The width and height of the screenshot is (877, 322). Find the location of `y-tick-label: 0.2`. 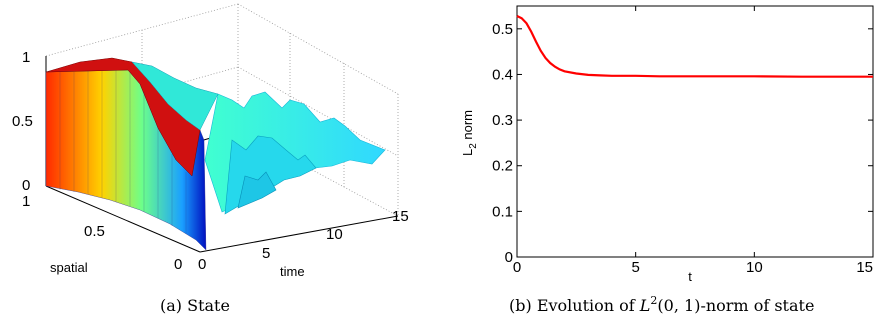

y-tick-label: 0.2 is located at coordinates (502, 166).